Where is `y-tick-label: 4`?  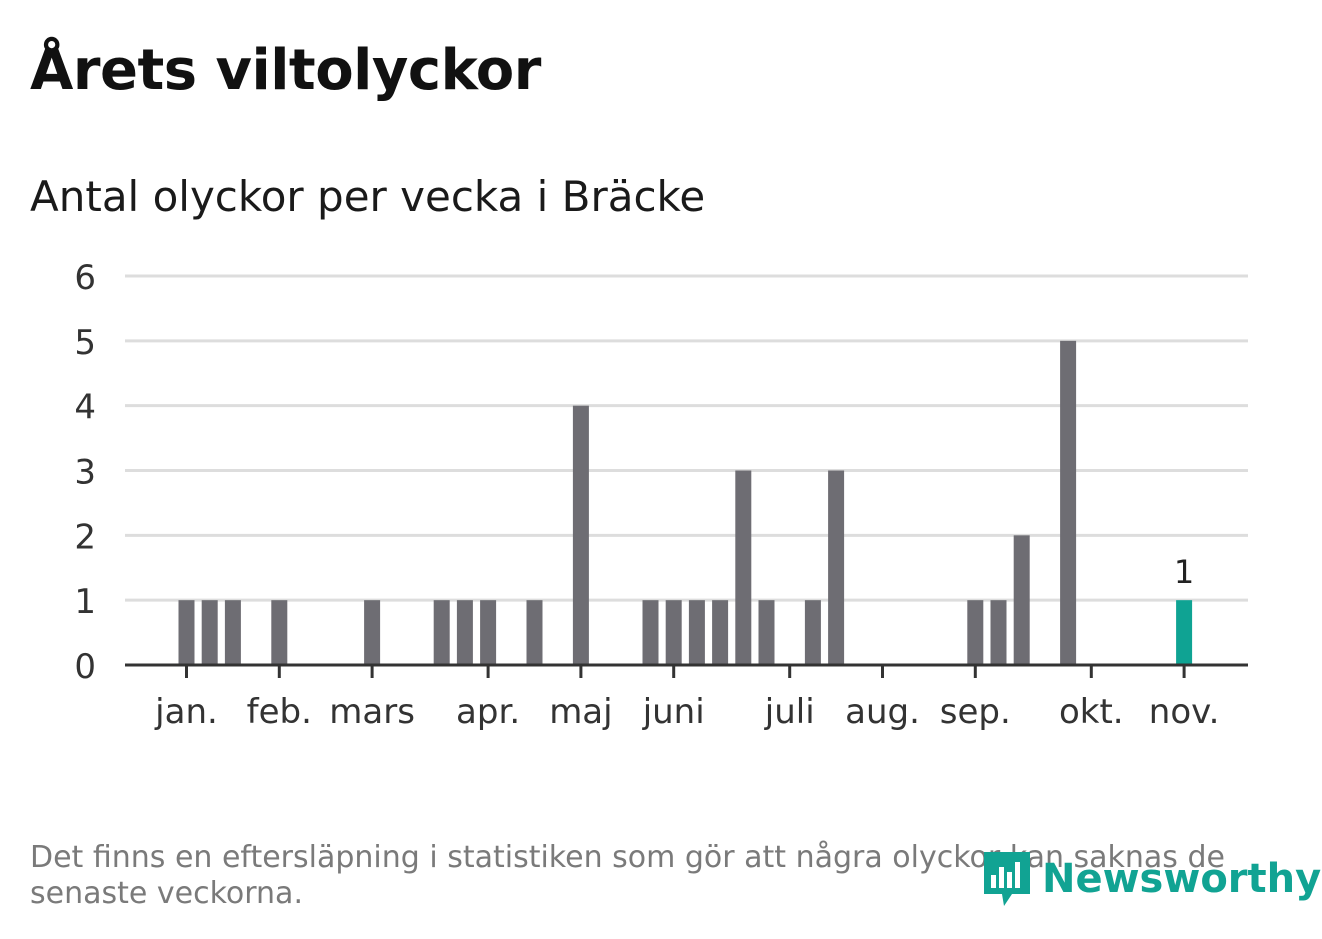 y-tick-label: 4 is located at coordinates (85, 408).